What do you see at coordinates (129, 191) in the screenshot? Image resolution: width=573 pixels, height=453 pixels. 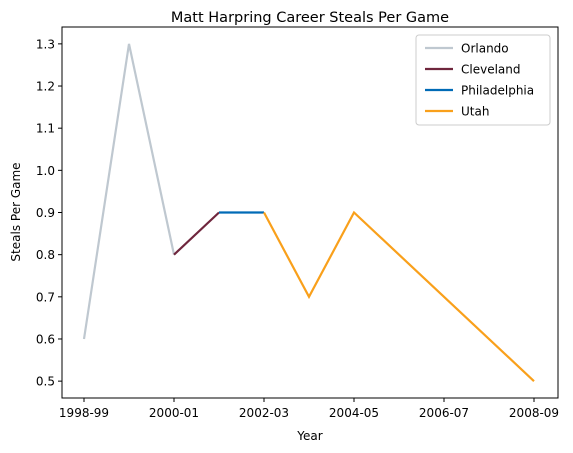 I see `series-line-orlando` at bounding box center [129, 191].